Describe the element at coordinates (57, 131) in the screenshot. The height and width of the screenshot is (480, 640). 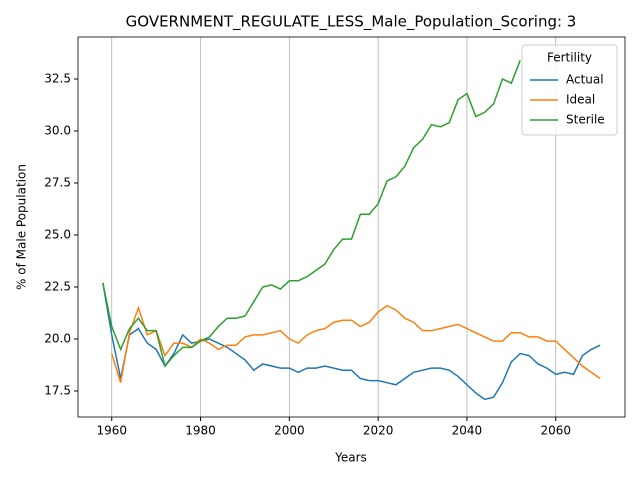
I see `y-tick-label: 30.0` at that location.